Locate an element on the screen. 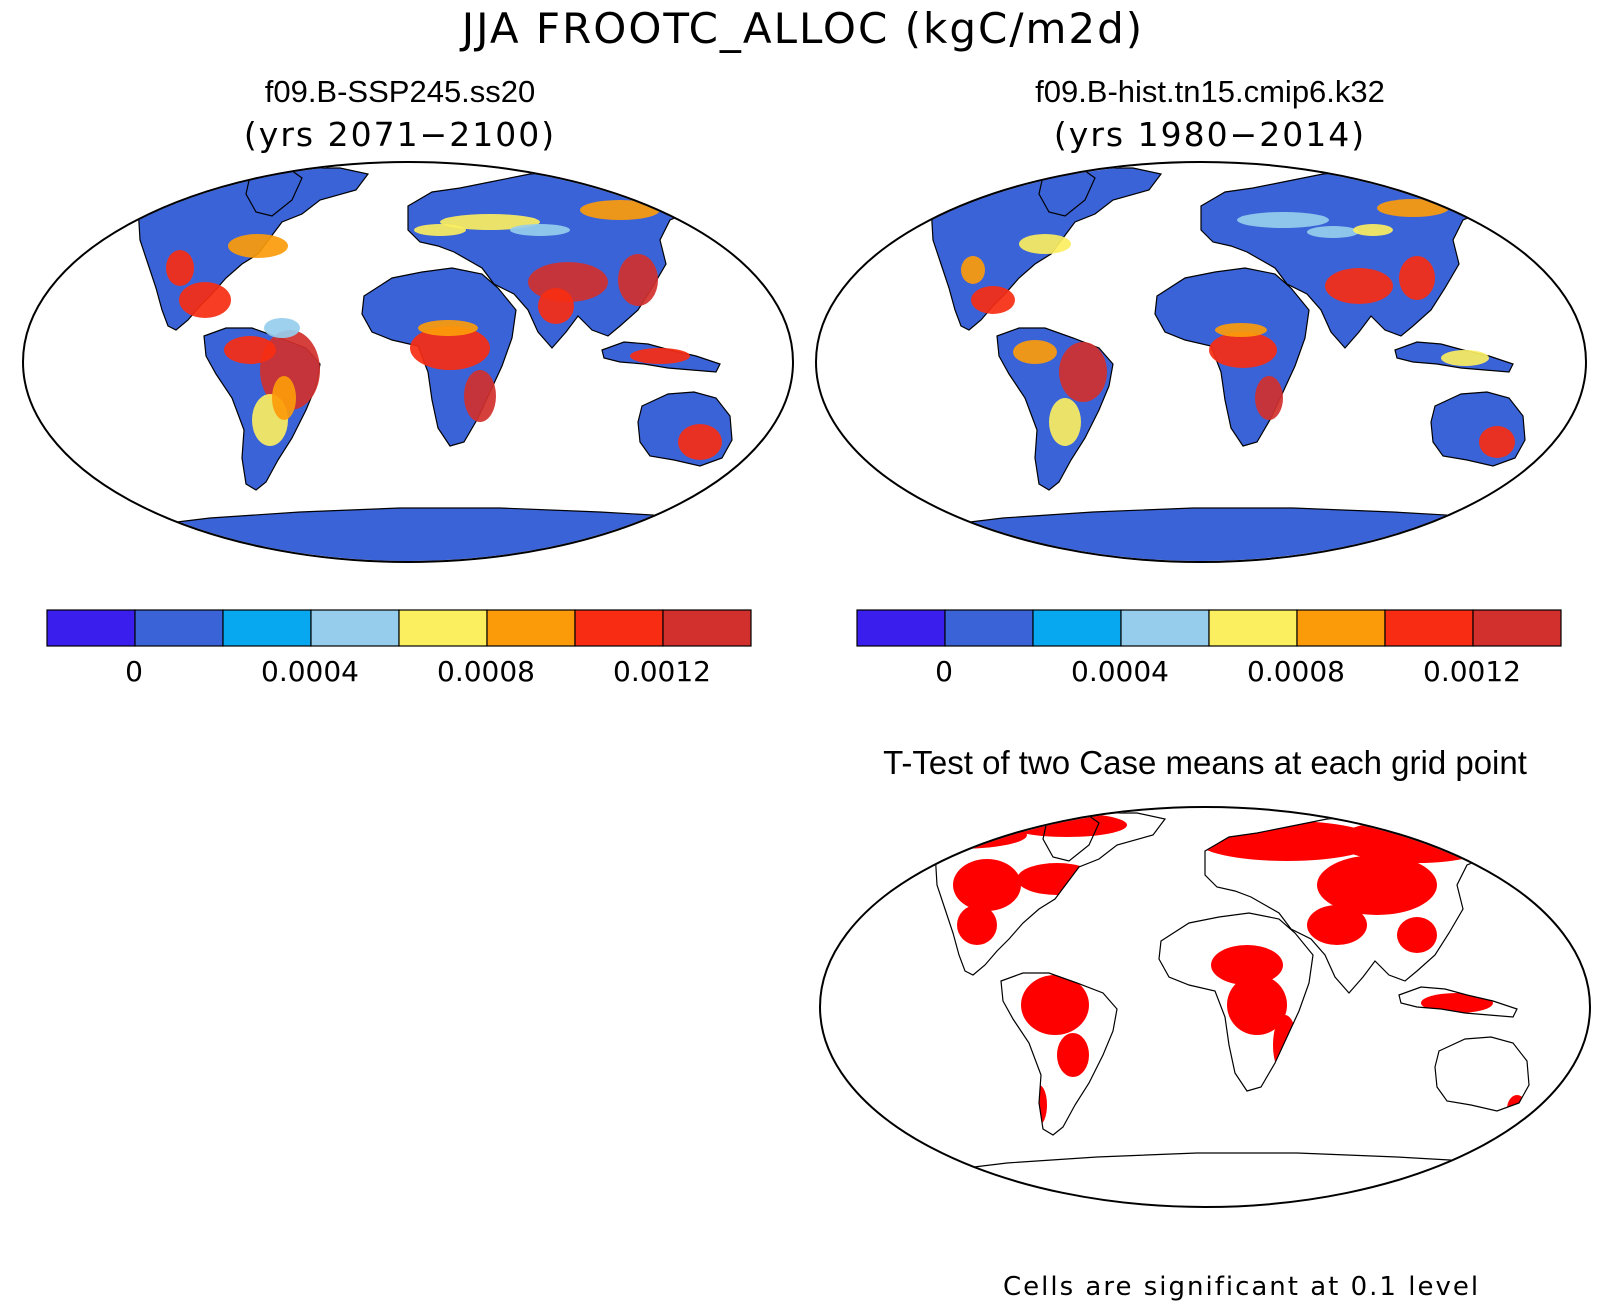 This screenshot has width=1606, height=1309. significant-cells is located at coordinates (1207, 969).